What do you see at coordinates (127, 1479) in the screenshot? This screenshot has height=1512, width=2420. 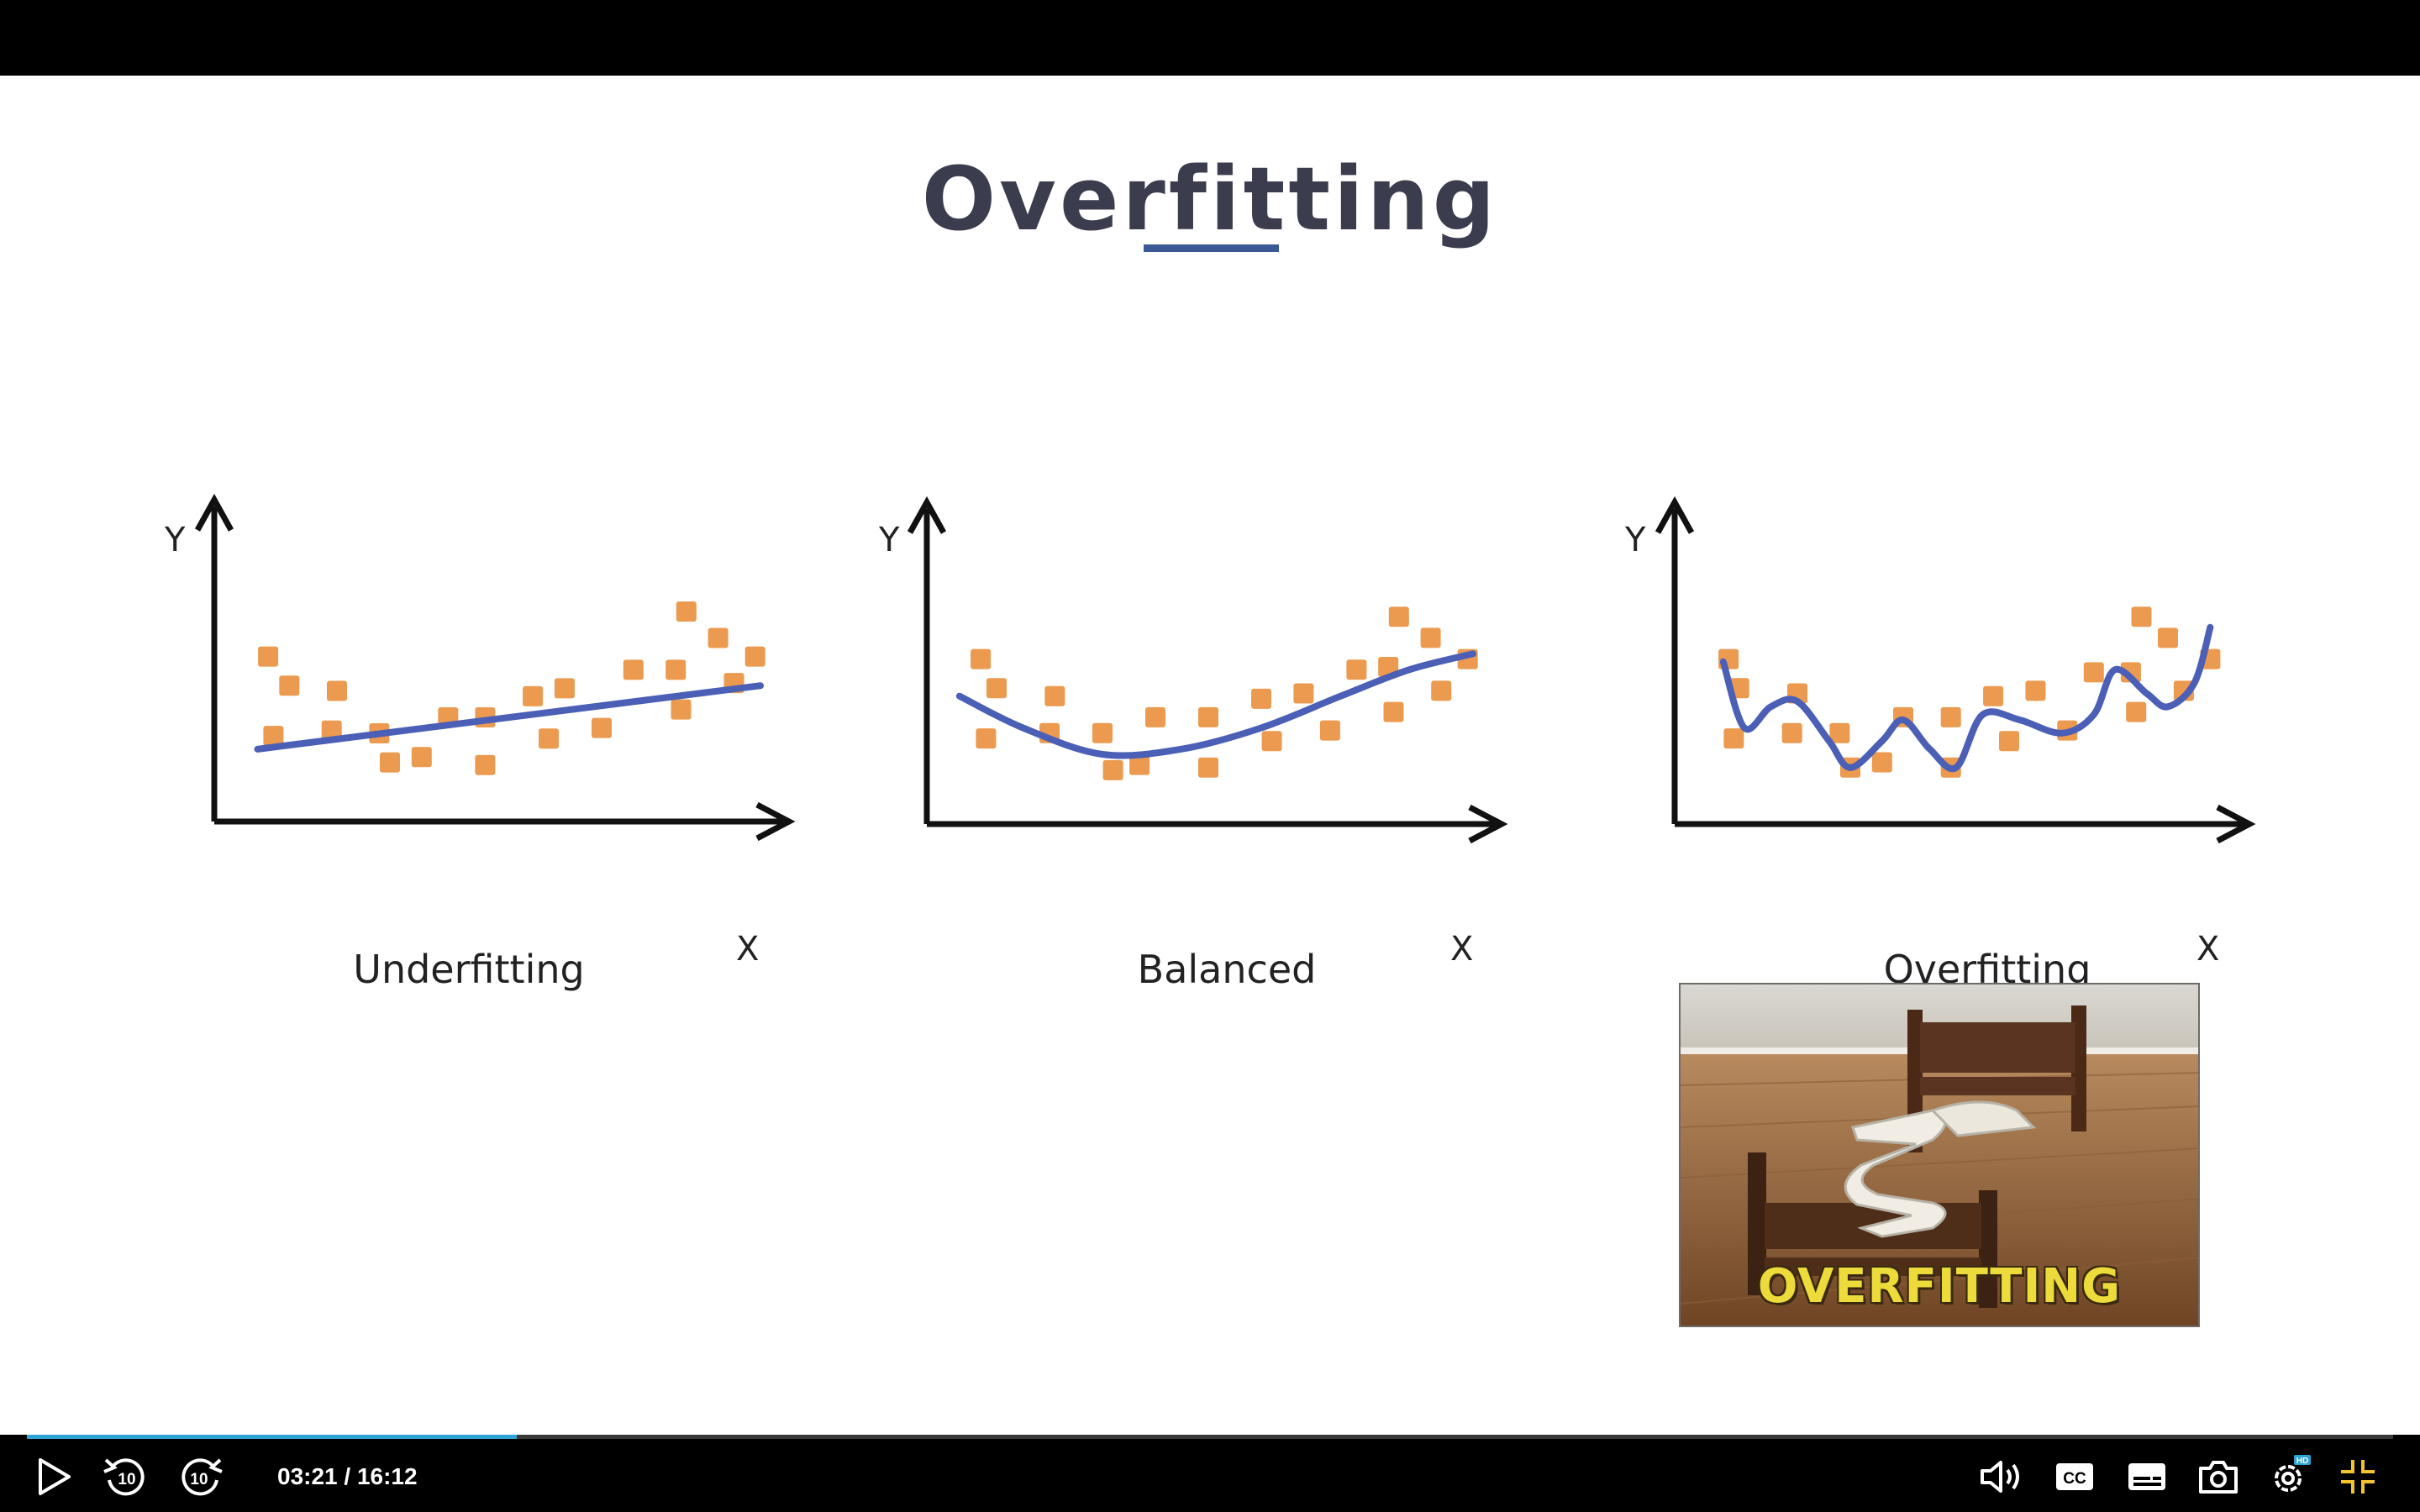 I see `rewind-label: 10` at bounding box center [127, 1479].